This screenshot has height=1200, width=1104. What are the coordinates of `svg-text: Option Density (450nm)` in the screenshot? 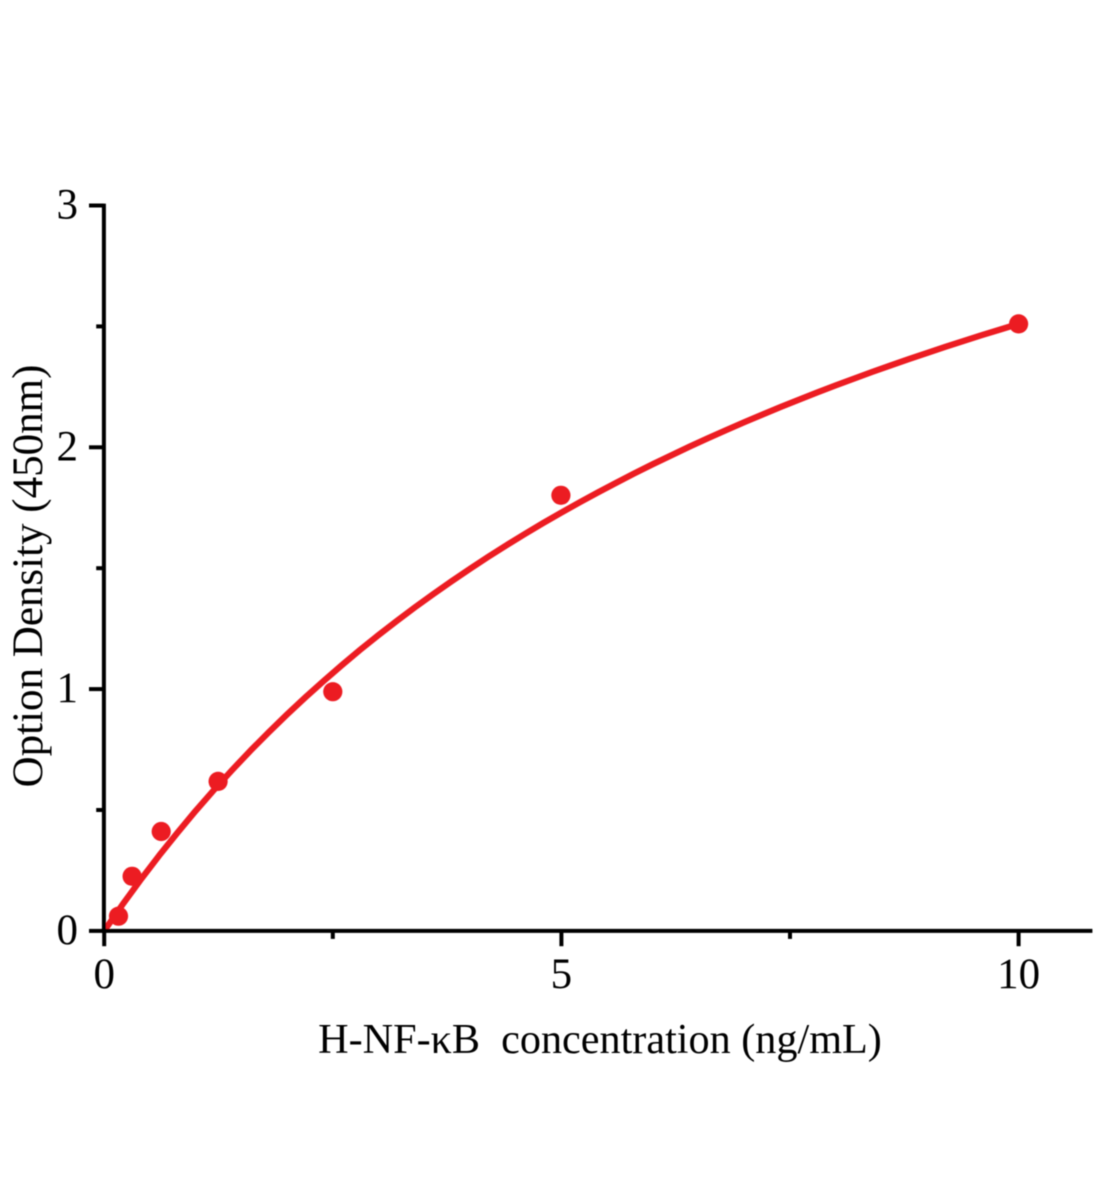 It's located at (28, 576).